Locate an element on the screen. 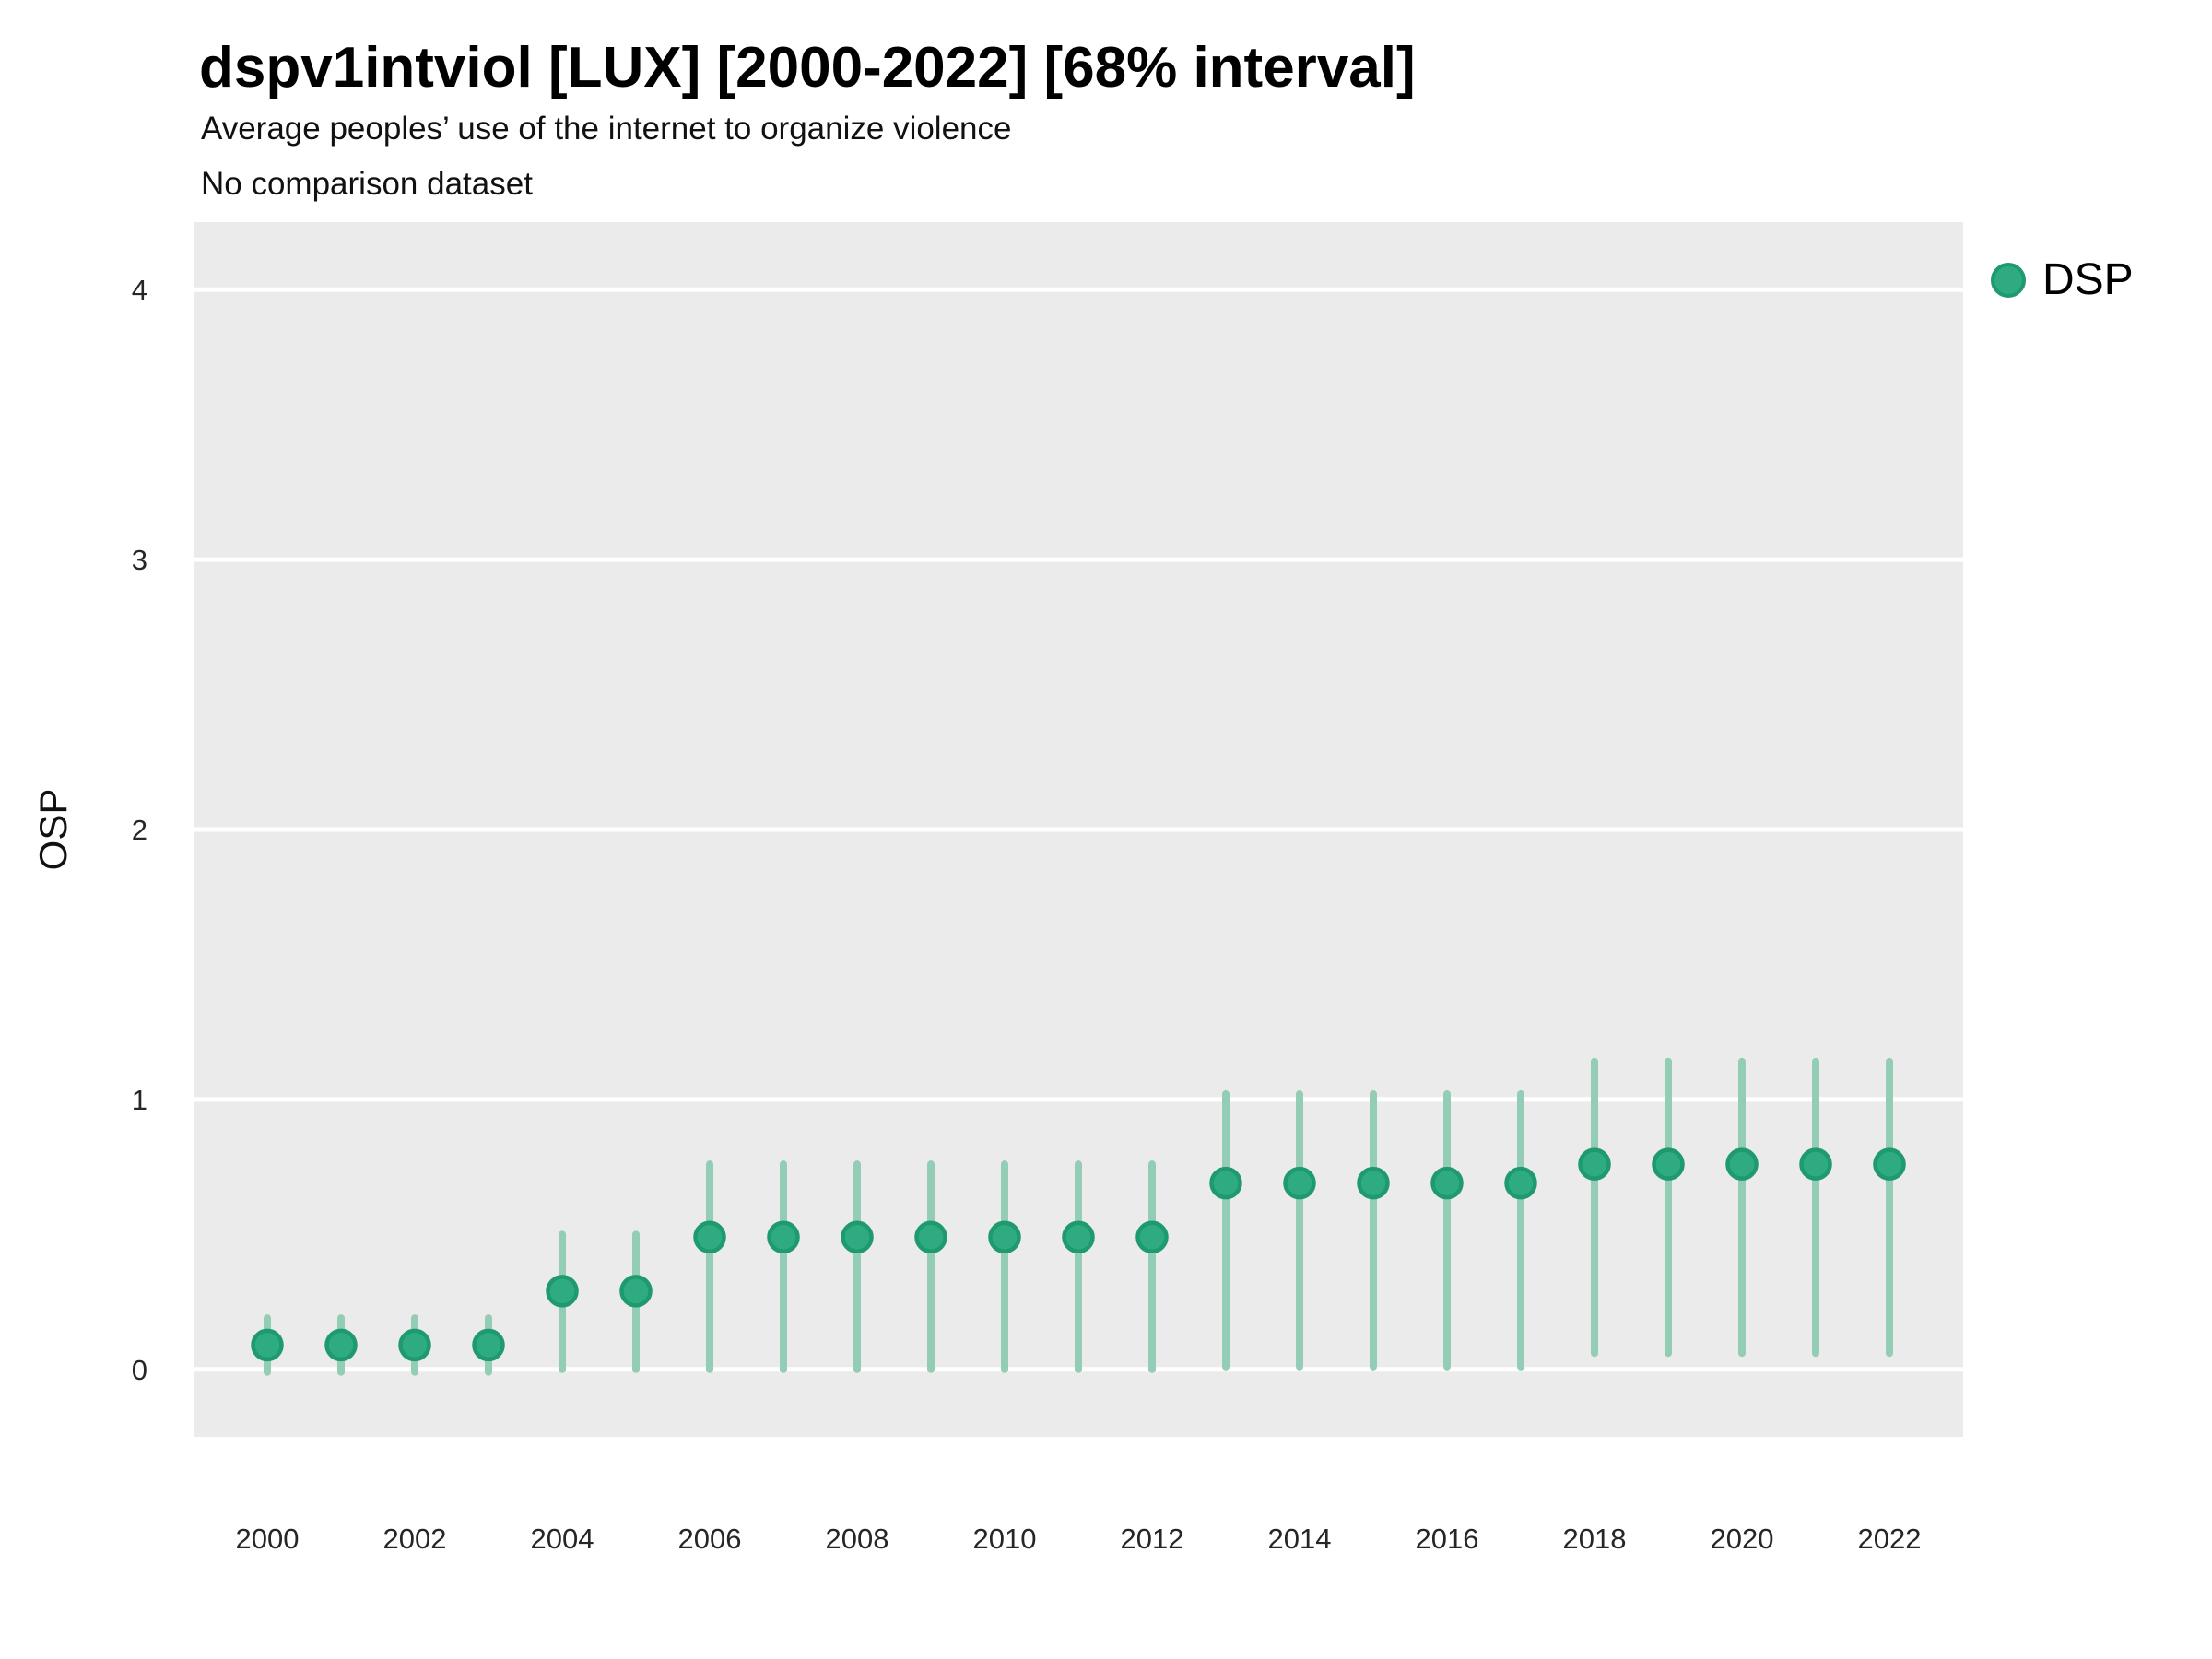 This screenshot has height=1659, width=2212. y-tick-label: 0 is located at coordinates (139, 1370).